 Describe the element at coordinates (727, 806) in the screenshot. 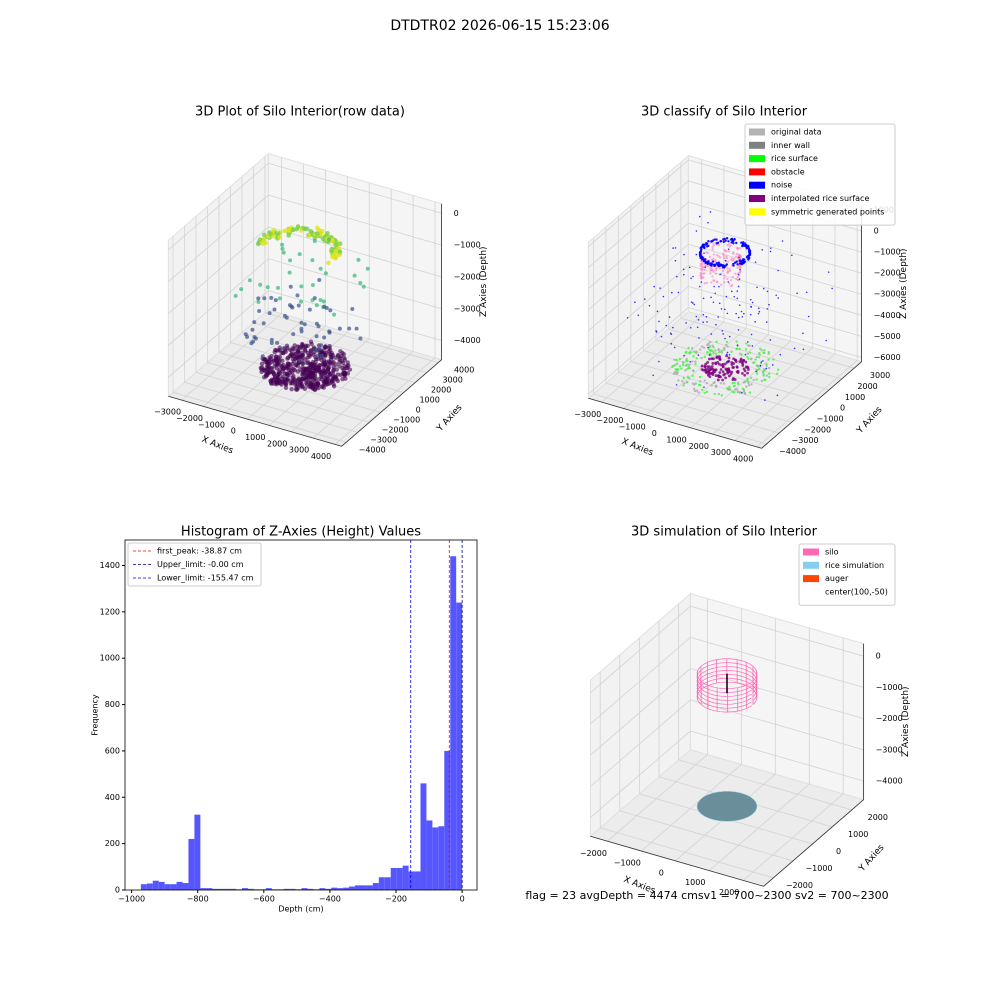

I see `rice-disk` at that location.